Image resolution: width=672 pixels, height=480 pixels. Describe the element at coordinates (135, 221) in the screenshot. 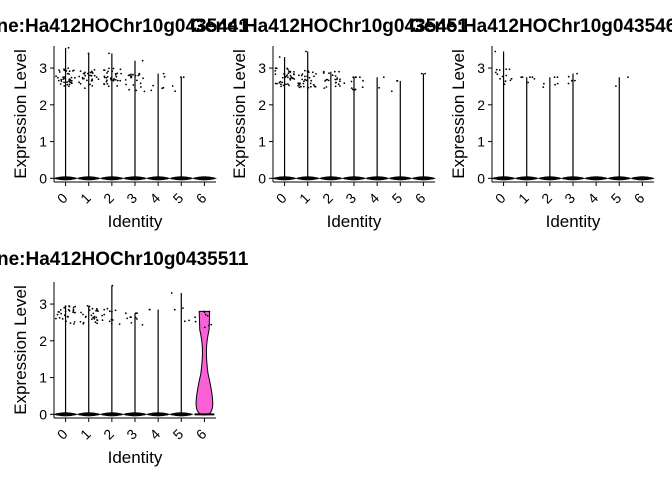

I see `x-axis-label: Identity` at that location.